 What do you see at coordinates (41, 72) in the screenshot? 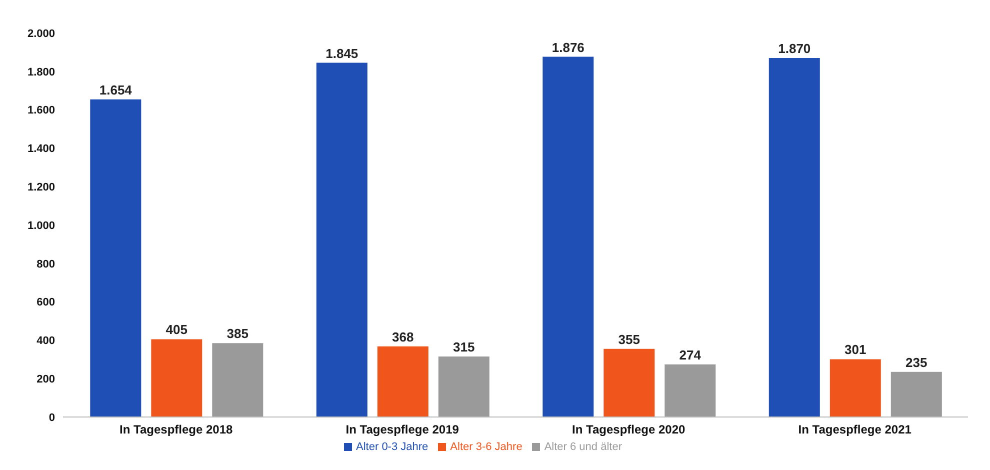
I see `y-tick-label: 1.800` at bounding box center [41, 72].